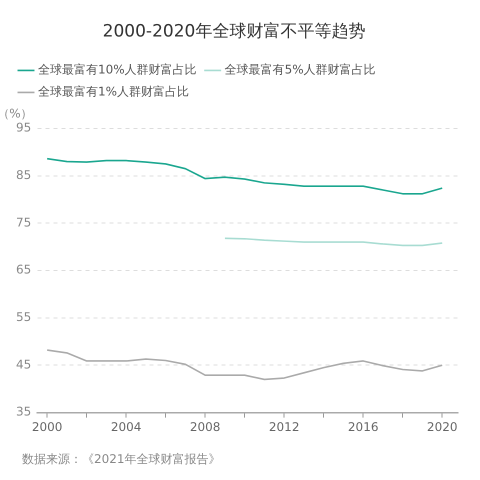  What do you see at coordinates (16, 113) in the screenshot?
I see `y-axis-title: （%）` at bounding box center [16, 113].